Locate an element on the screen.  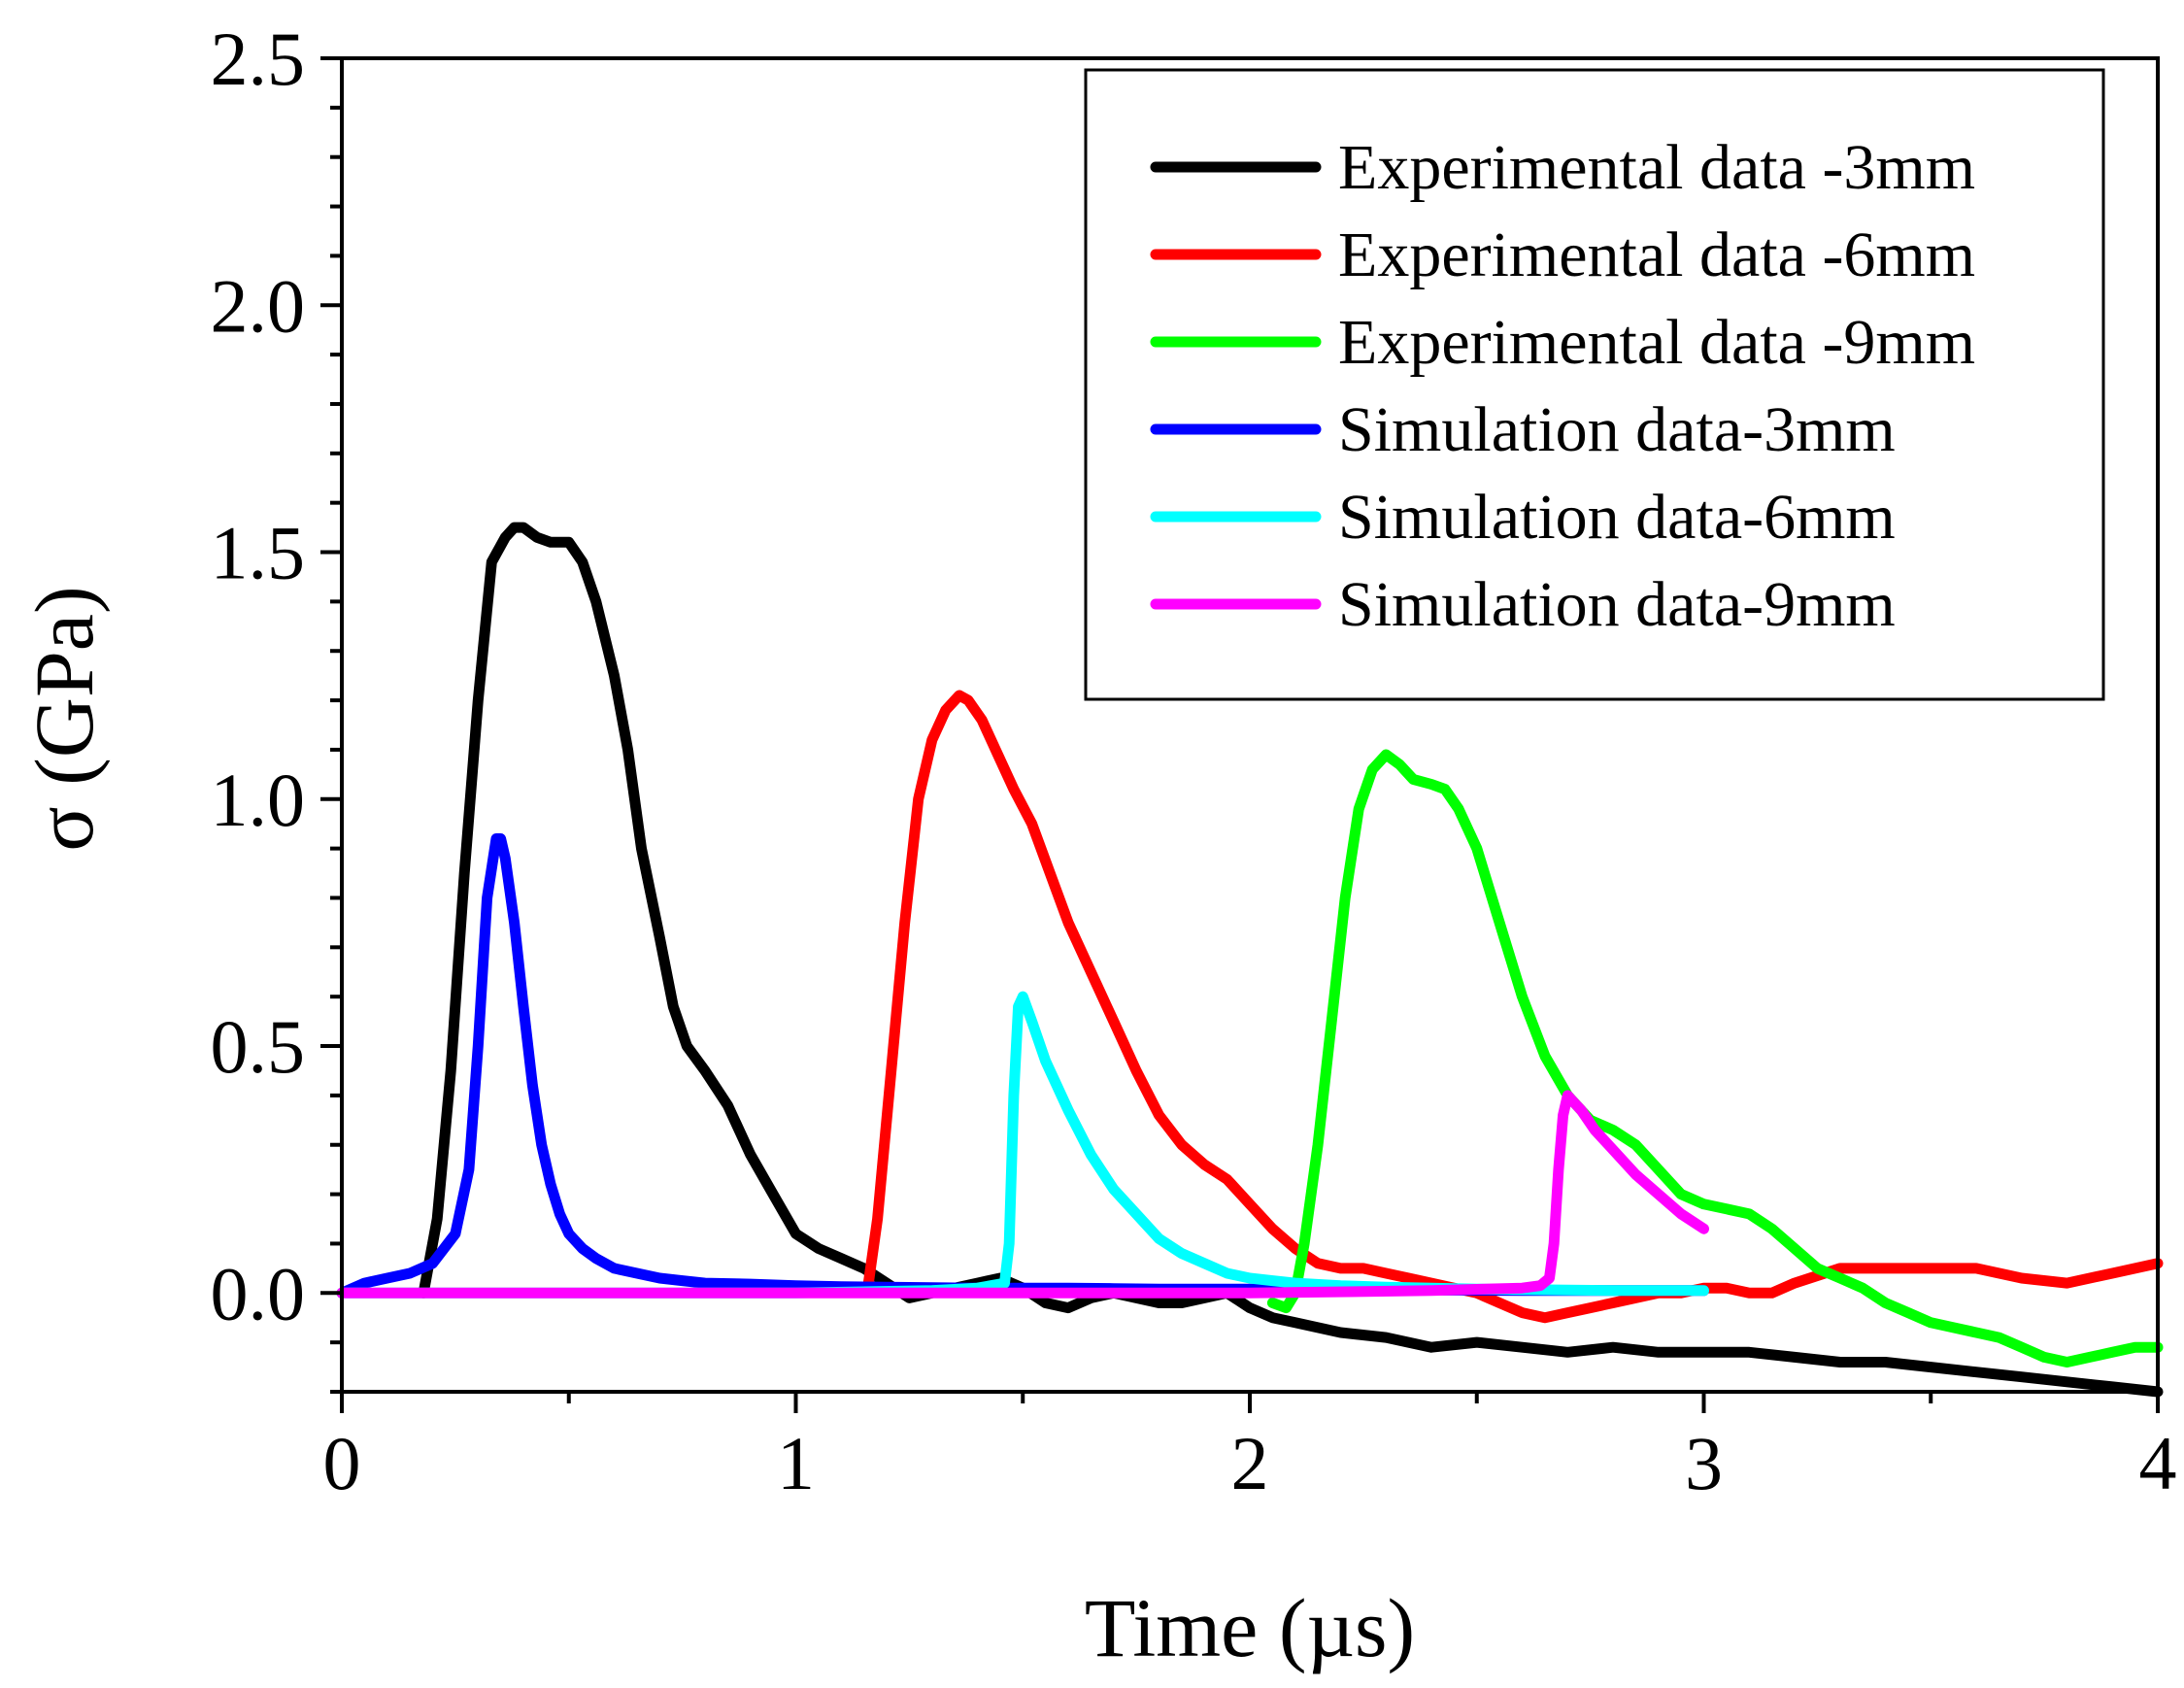
y-tick-label: 2.0 is located at coordinates (258, 305).